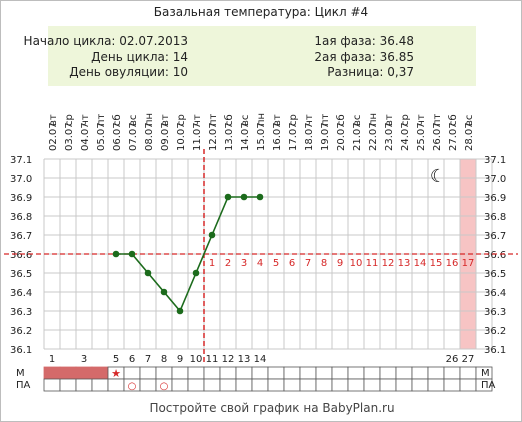 This screenshot has width=522, height=422. What do you see at coordinates (21, 217) in the screenshot?
I see `y-tick-left: 36.8` at bounding box center [21, 217].